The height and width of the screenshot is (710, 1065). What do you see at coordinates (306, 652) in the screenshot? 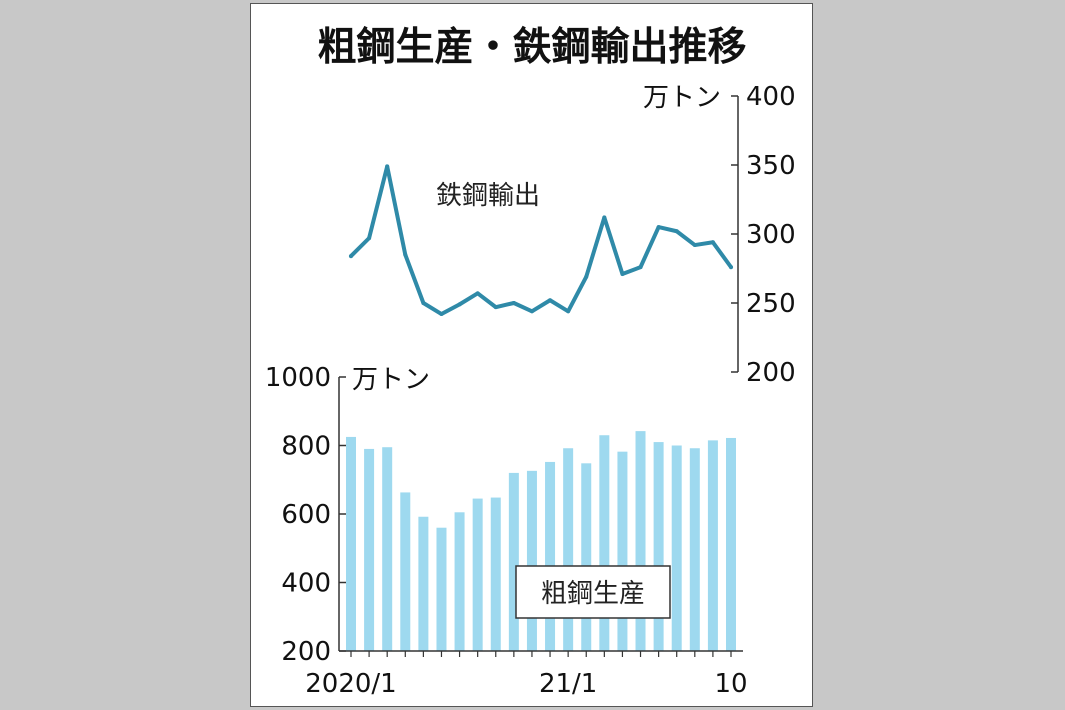
I see `bar-y-tick-label: 200` at bounding box center [306, 652].